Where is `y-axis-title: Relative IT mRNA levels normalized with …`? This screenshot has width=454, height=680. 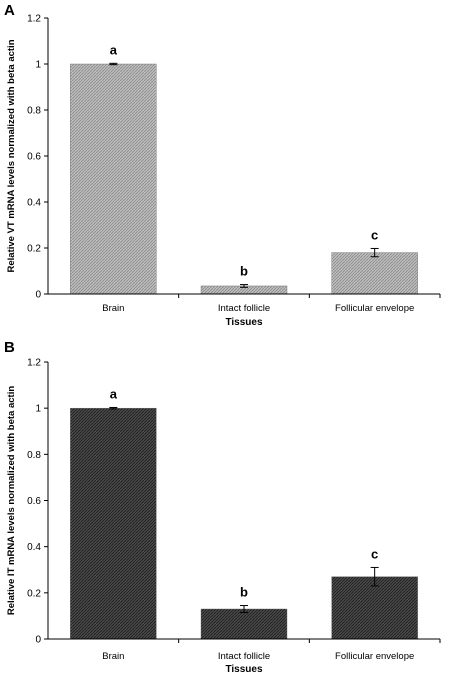
y-axis-title: Relative IT mRNA levels normalized with … is located at coordinates (11, 500).